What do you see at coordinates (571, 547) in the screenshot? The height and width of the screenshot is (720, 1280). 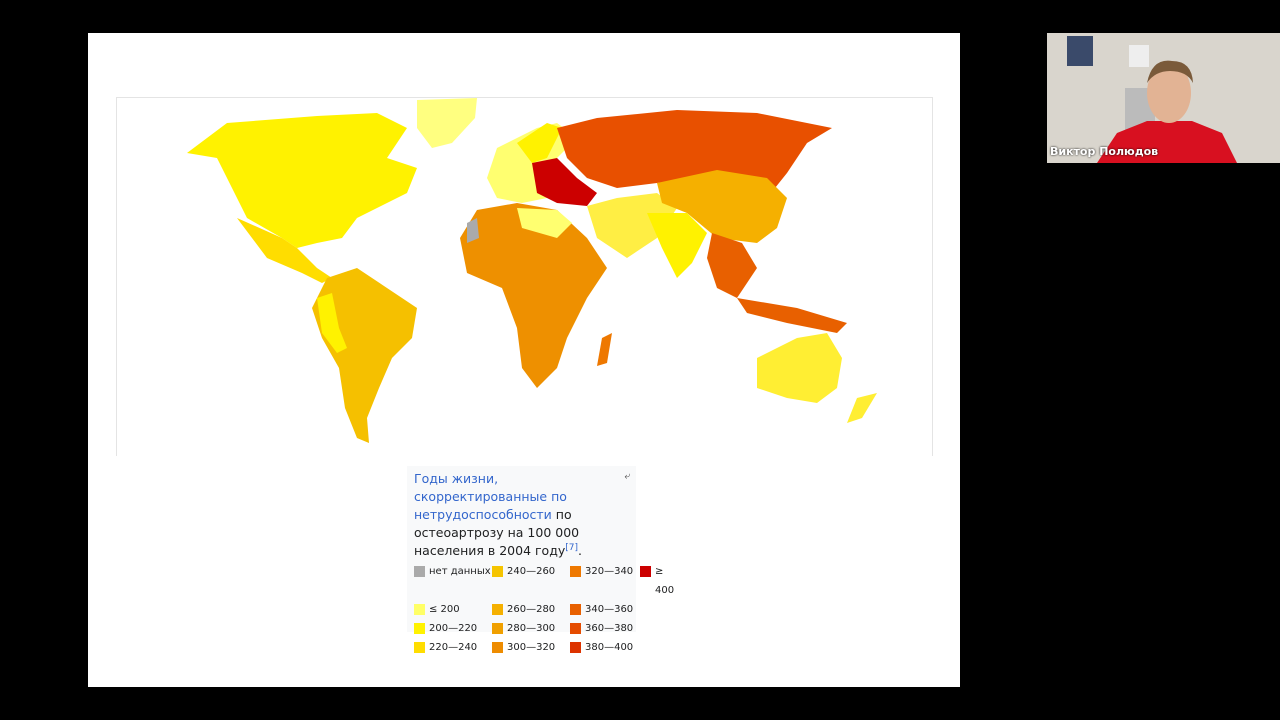 I see `caption-ref: [7]` at bounding box center [571, 547].